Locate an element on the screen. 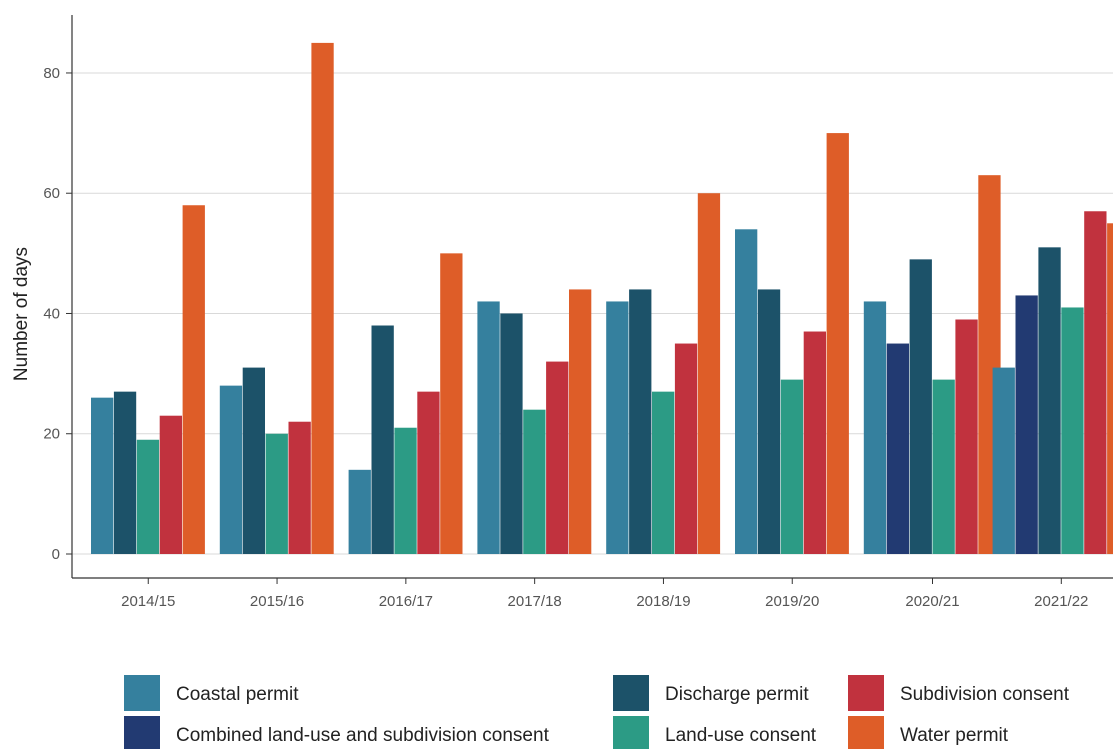 This screenshot has height=754, width=1113. y-tick-label: 40 is located at coordinates (51, 313).